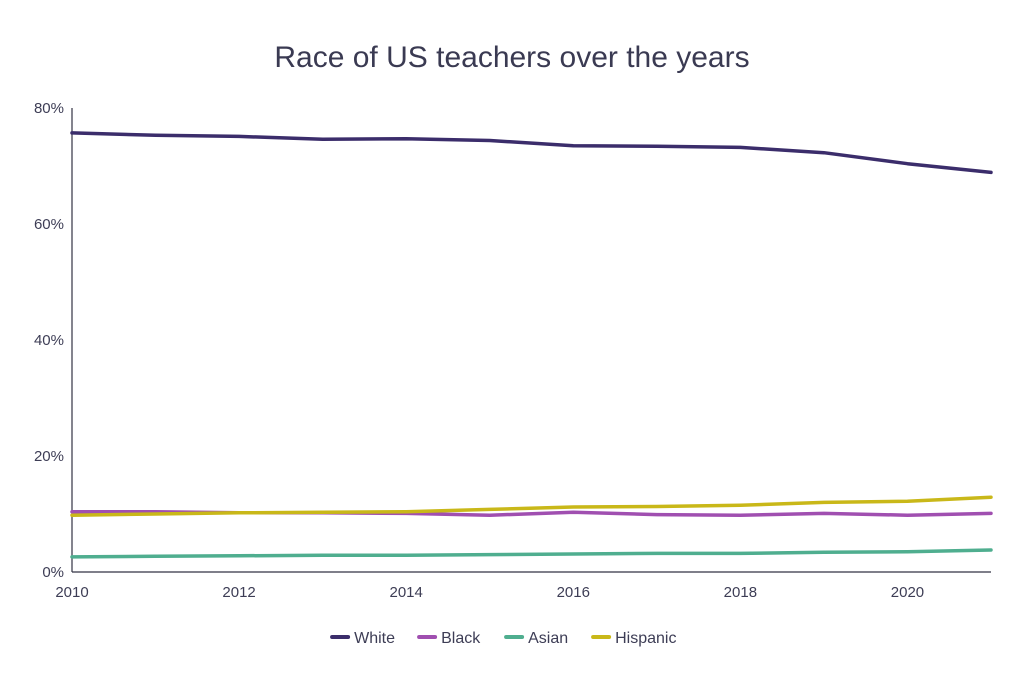 The image size is (1024, 683). I want to click on x-tick-label: 2020, so click(907, 592).